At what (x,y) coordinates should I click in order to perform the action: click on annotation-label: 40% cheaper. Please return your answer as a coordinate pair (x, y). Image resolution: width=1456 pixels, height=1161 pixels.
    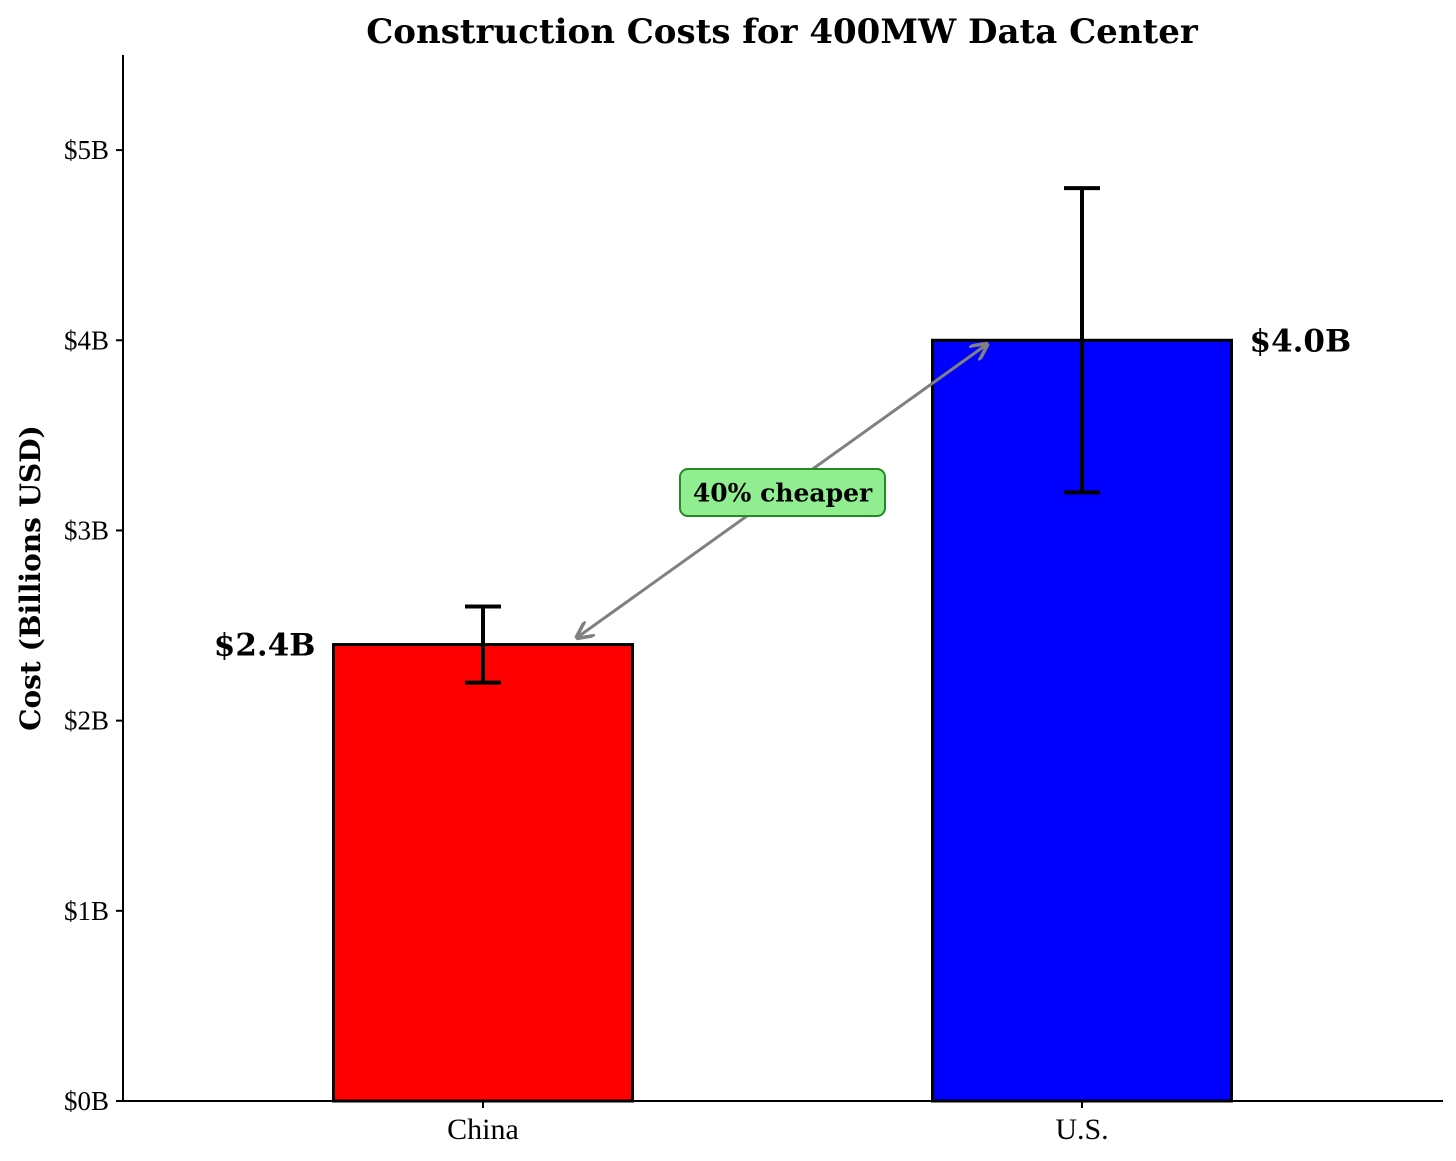
    Looking at the image, I should click on (783, 493).